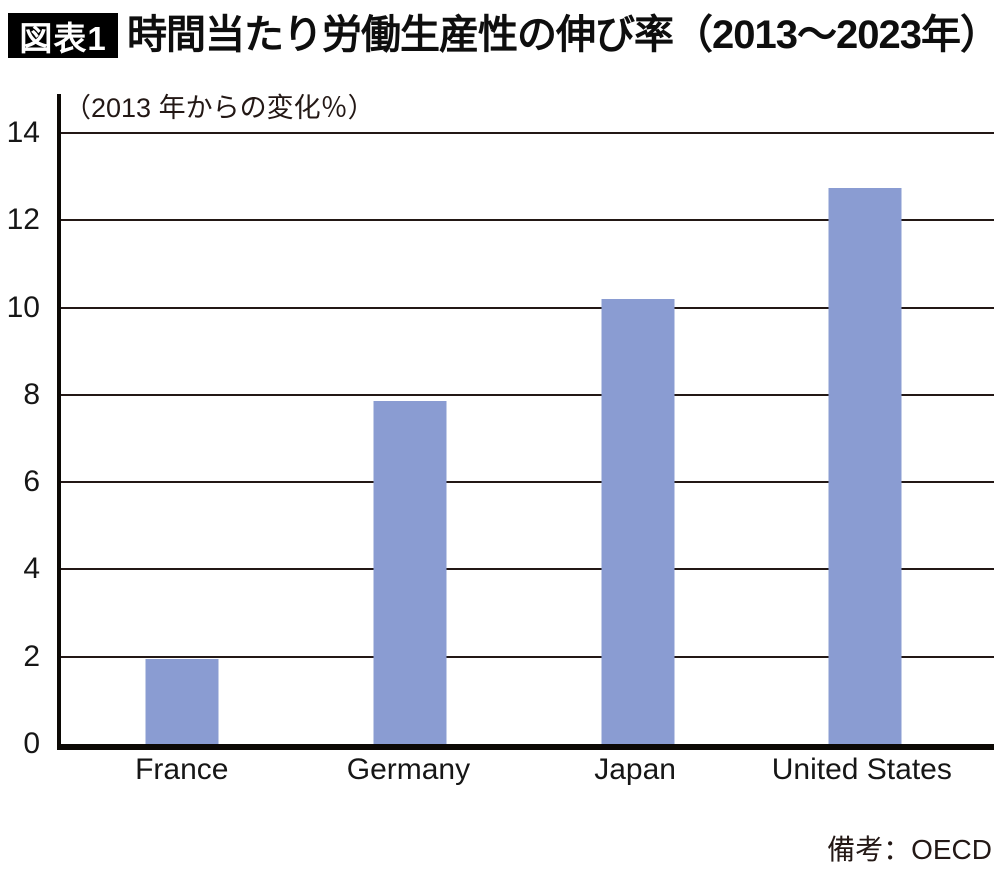  I want to click on y-tick-label: 14, so click(23, 132).